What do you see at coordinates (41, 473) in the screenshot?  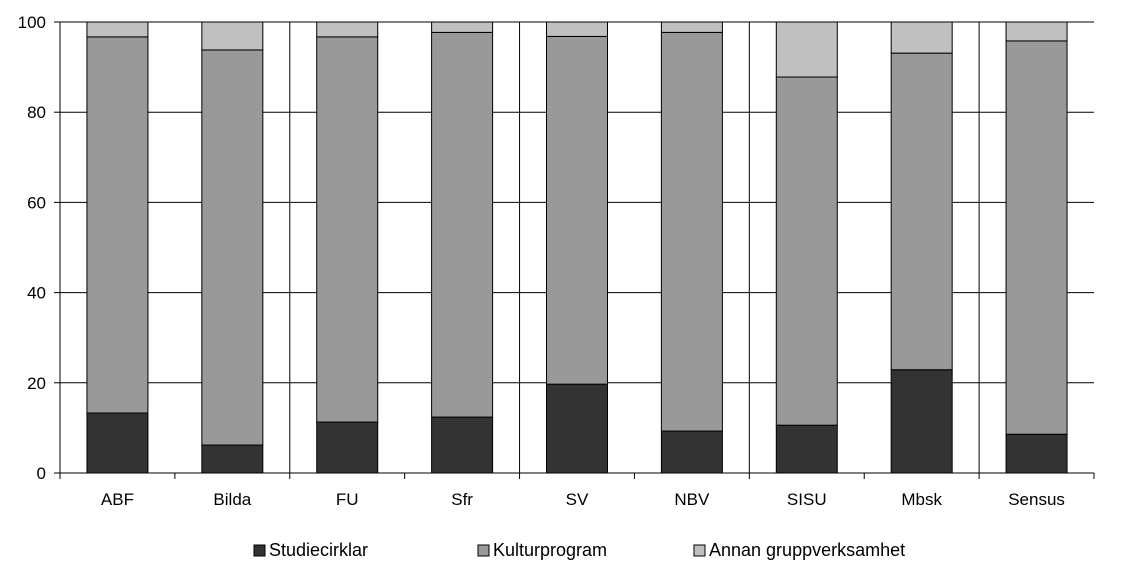 I see `y-tick-label: 0` at bounding box center [41, 473].